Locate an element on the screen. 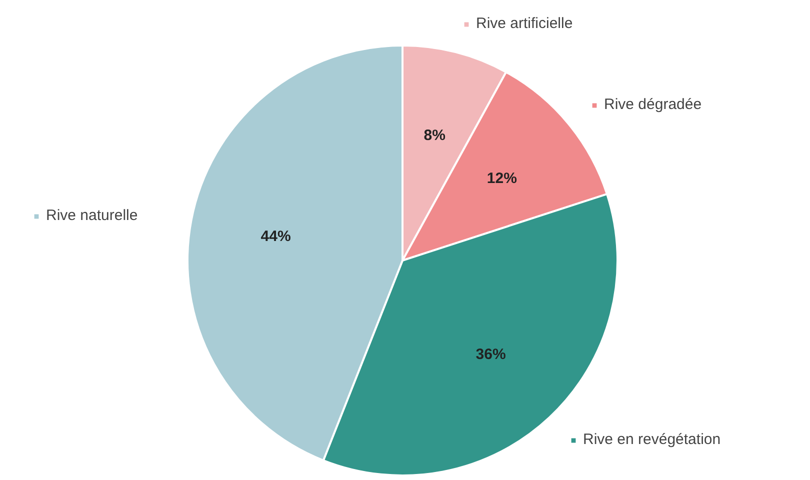  legend-label: Rive dégradée is located at coordinates (653, 104).